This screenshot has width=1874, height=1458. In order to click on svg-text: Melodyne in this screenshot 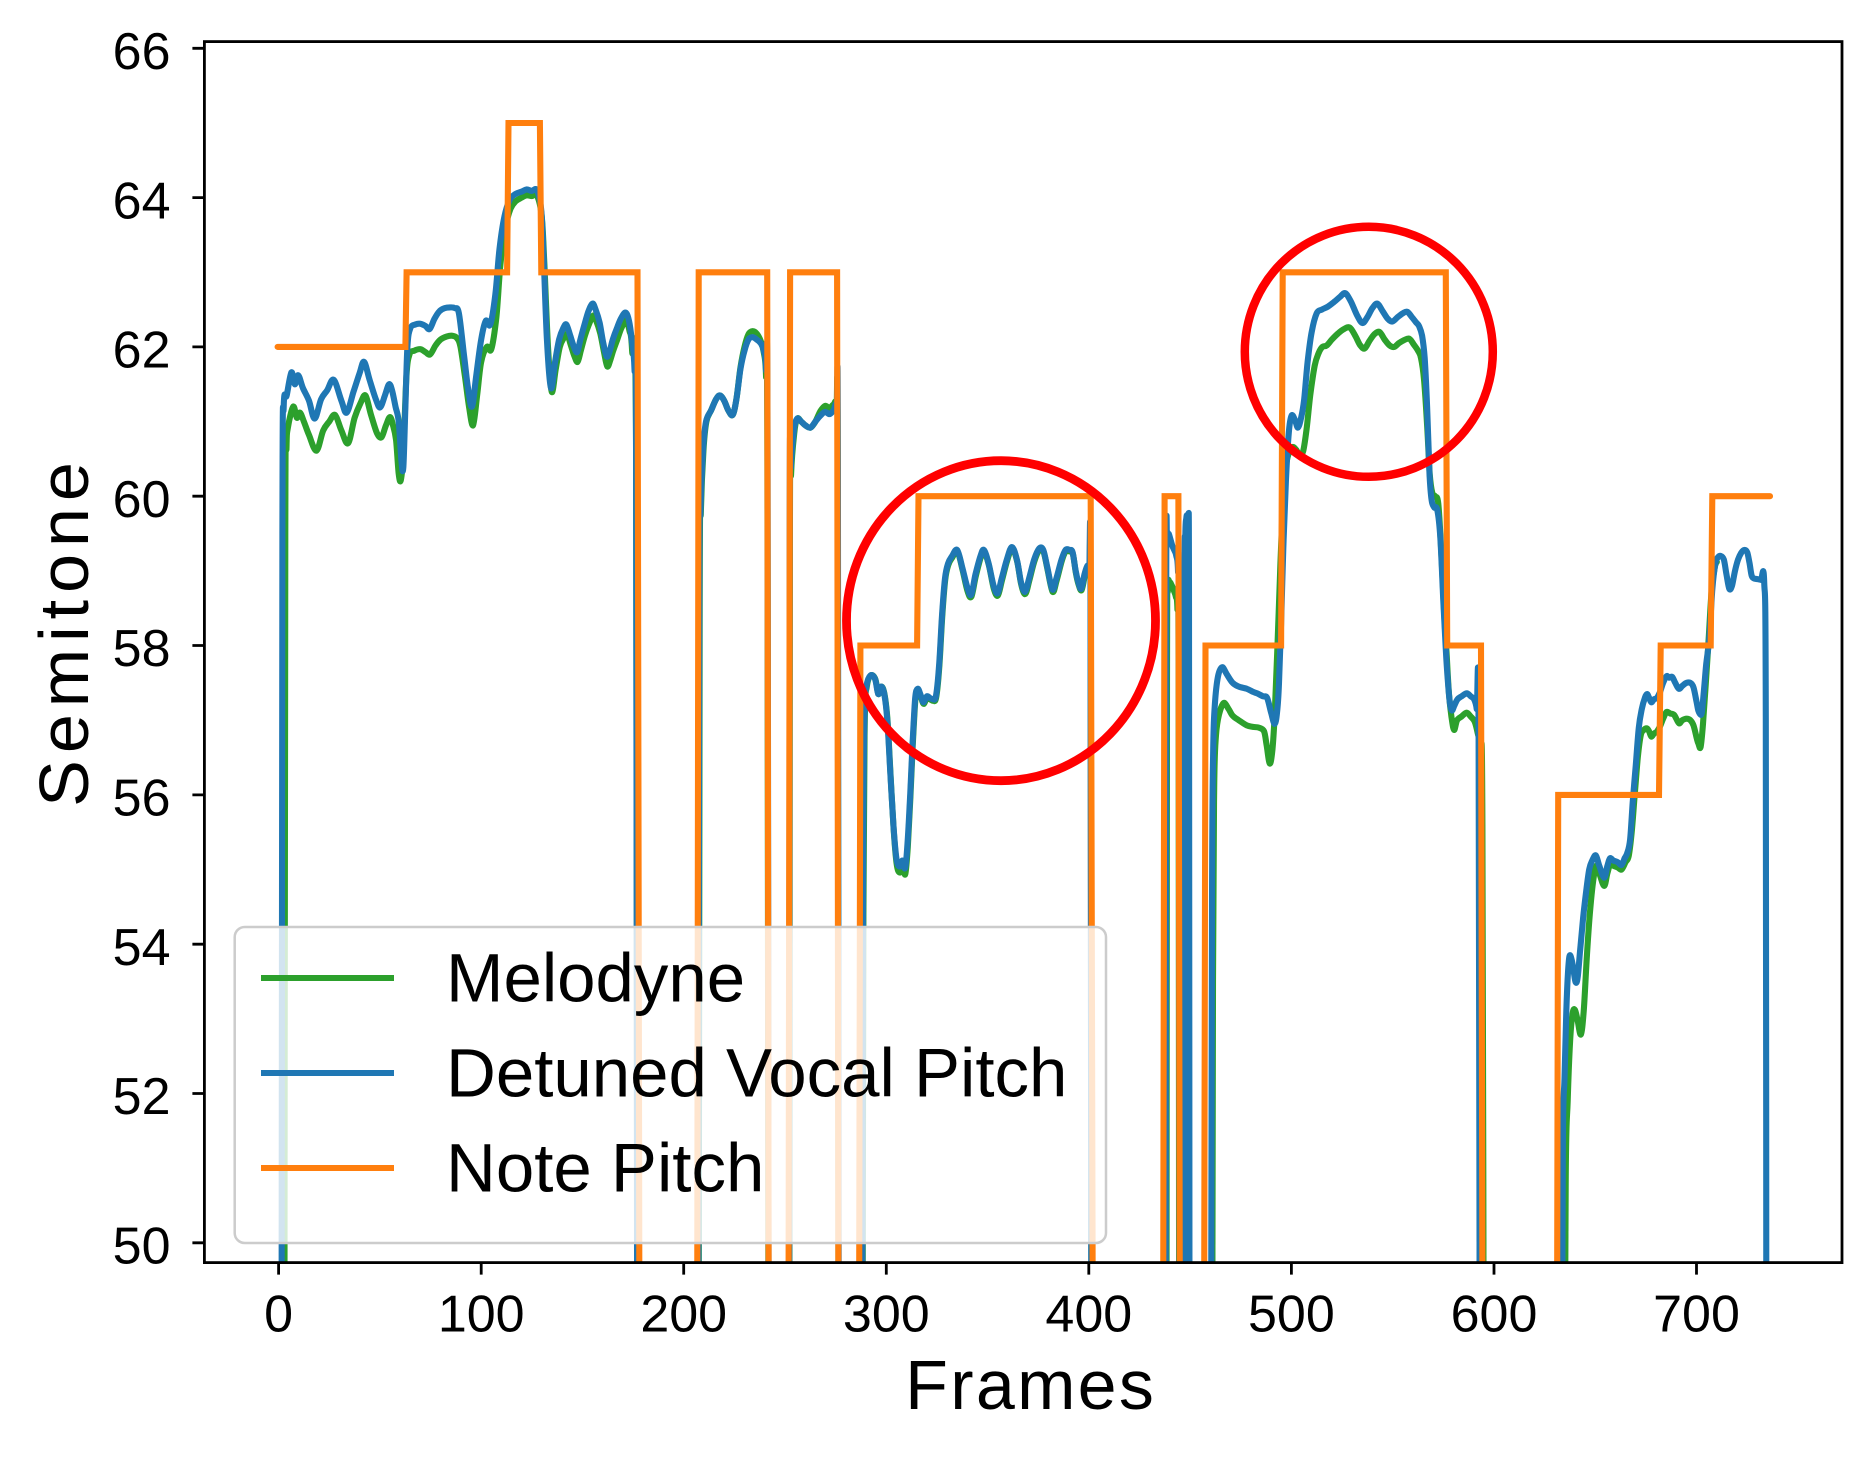, I will do `click(595, 978)`.